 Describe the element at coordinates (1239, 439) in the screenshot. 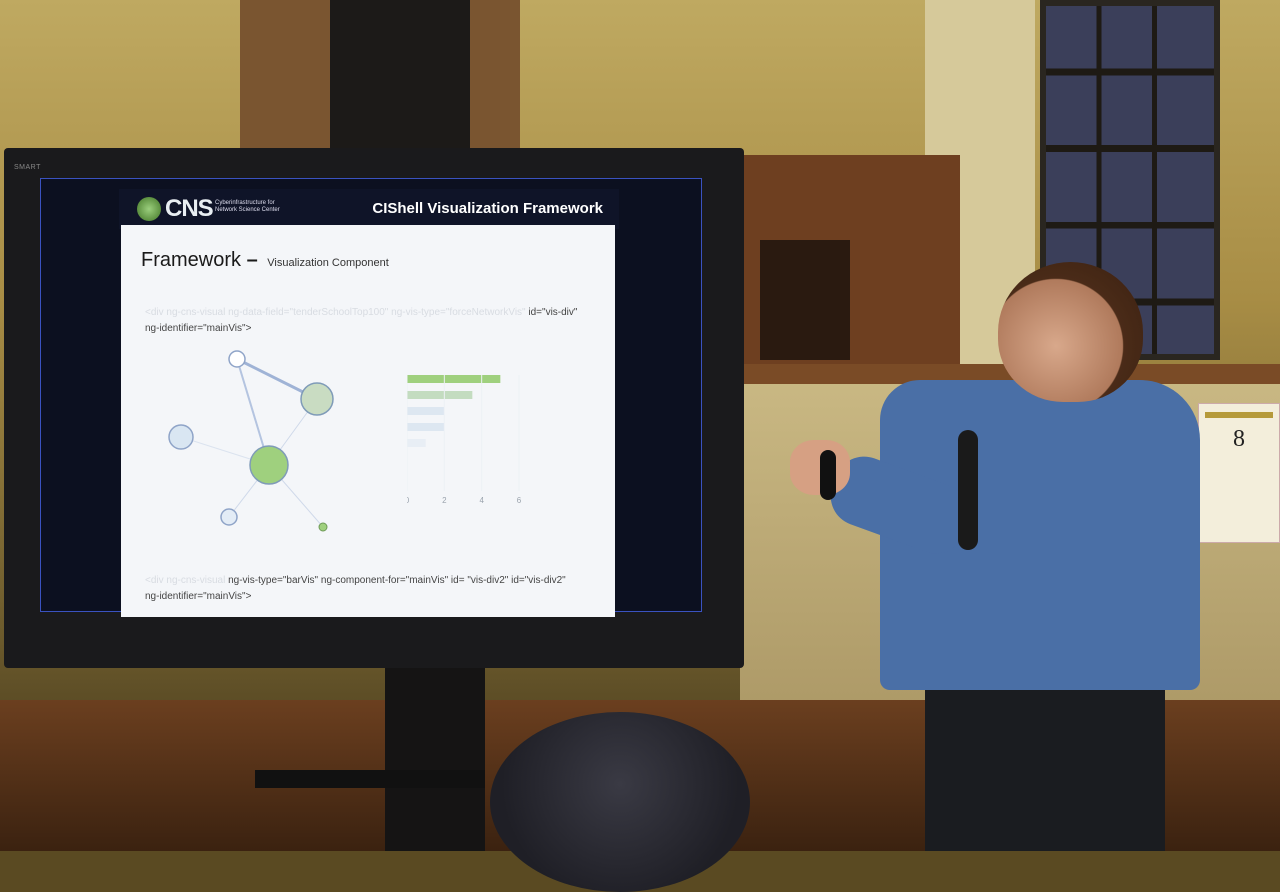

I see `sign-number: 8` at that location.